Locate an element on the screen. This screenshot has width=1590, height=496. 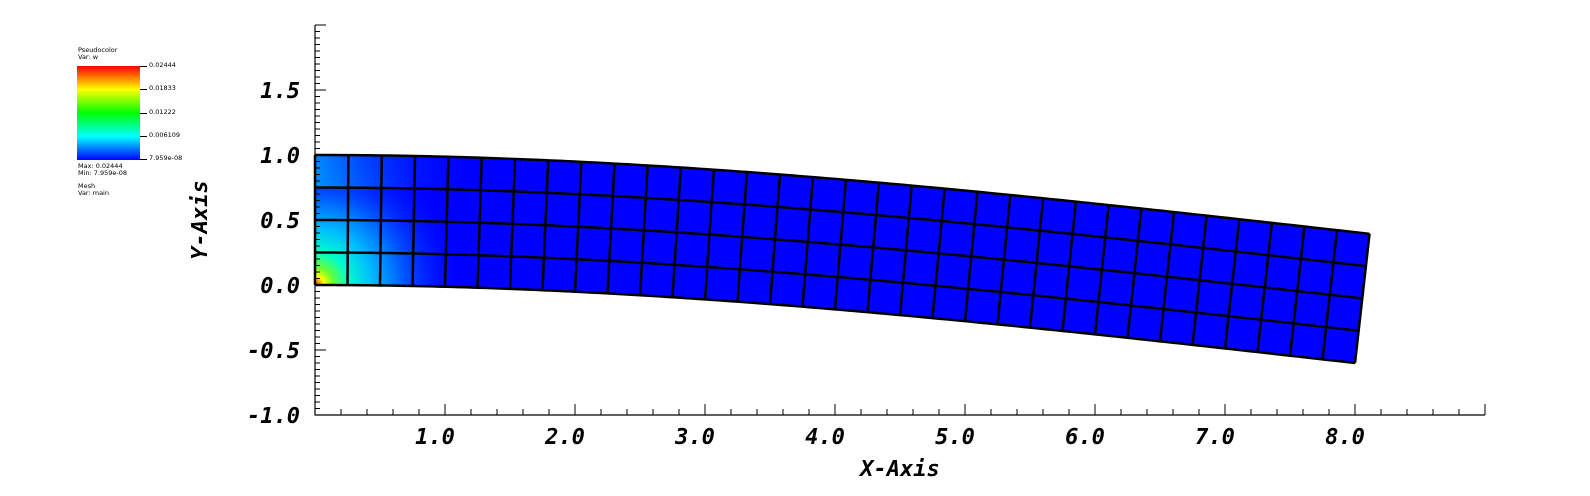
y-tick-label: 1.5 is located at coordinates (280, 91).